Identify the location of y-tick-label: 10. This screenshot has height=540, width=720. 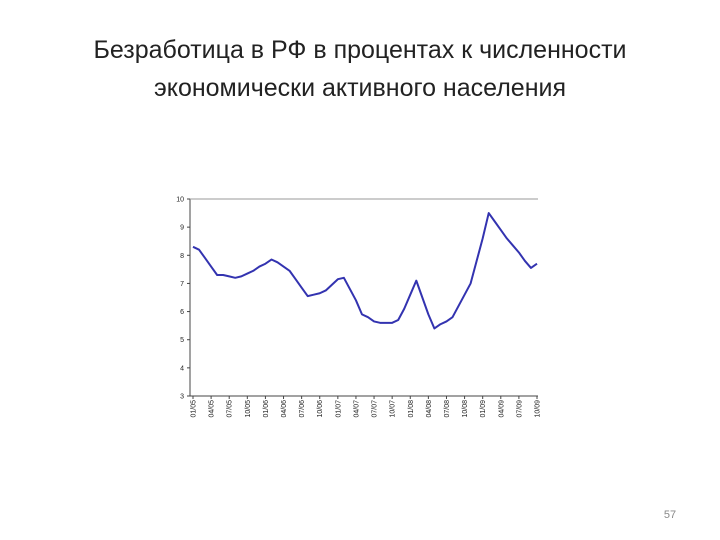
(180, 200).